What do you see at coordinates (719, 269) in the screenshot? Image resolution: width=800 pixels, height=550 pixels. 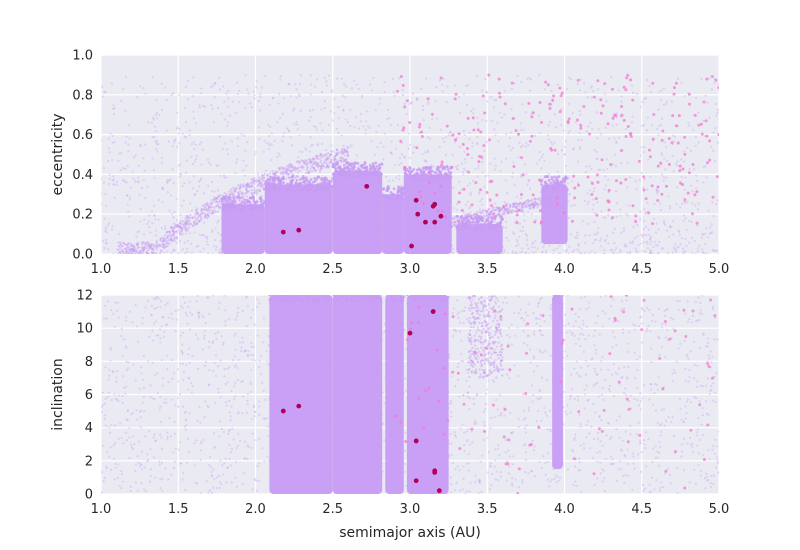 I see `x-tick-label: 5.0` at bounding box center [719, 269].